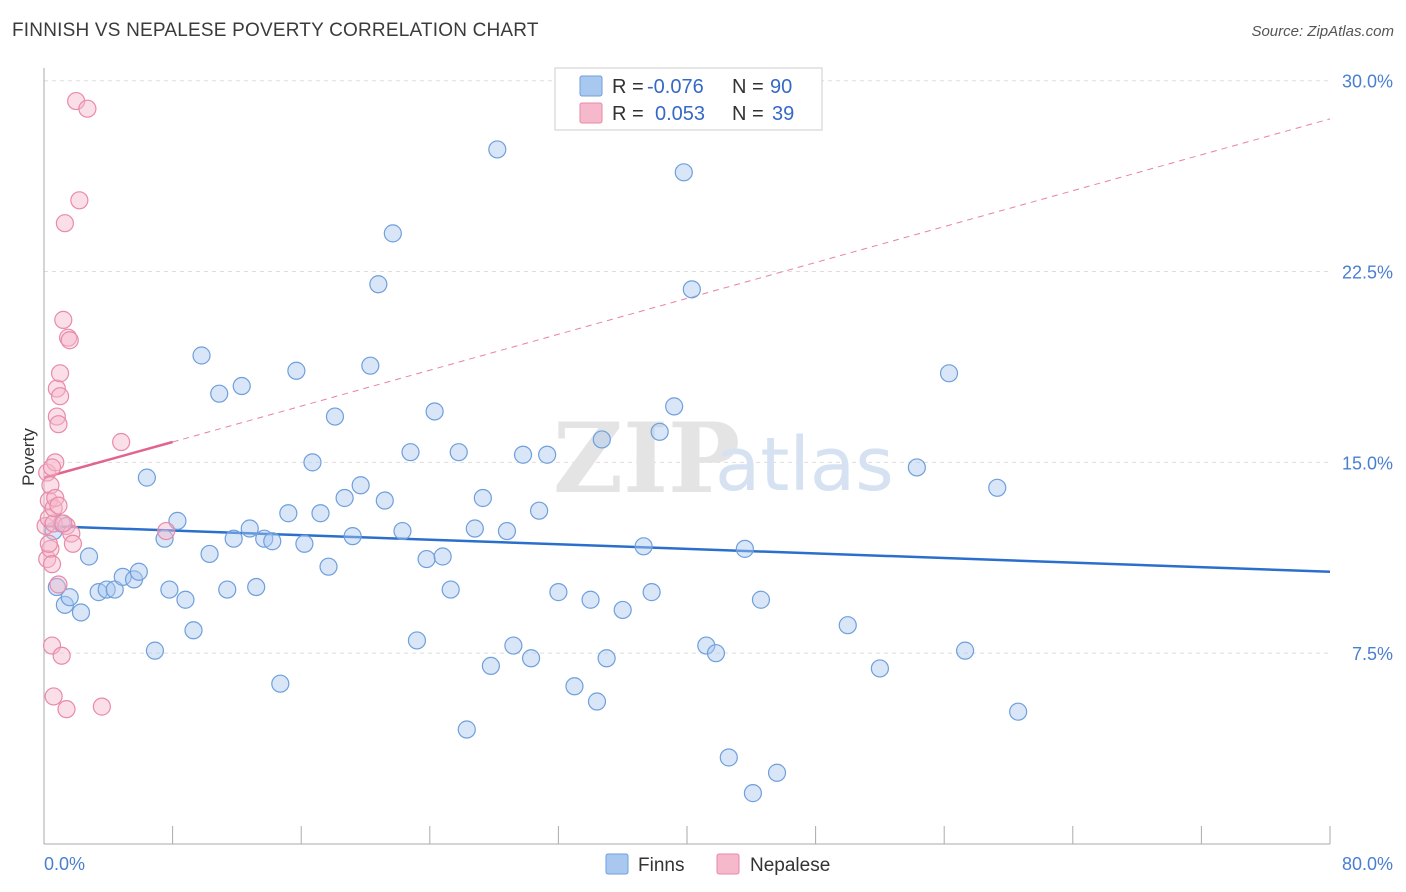 The image size is (1406, 892). I want to click on y-tick-labels: 7.5% 15.0% 22.5% 30.0%, so click(1367, 368).